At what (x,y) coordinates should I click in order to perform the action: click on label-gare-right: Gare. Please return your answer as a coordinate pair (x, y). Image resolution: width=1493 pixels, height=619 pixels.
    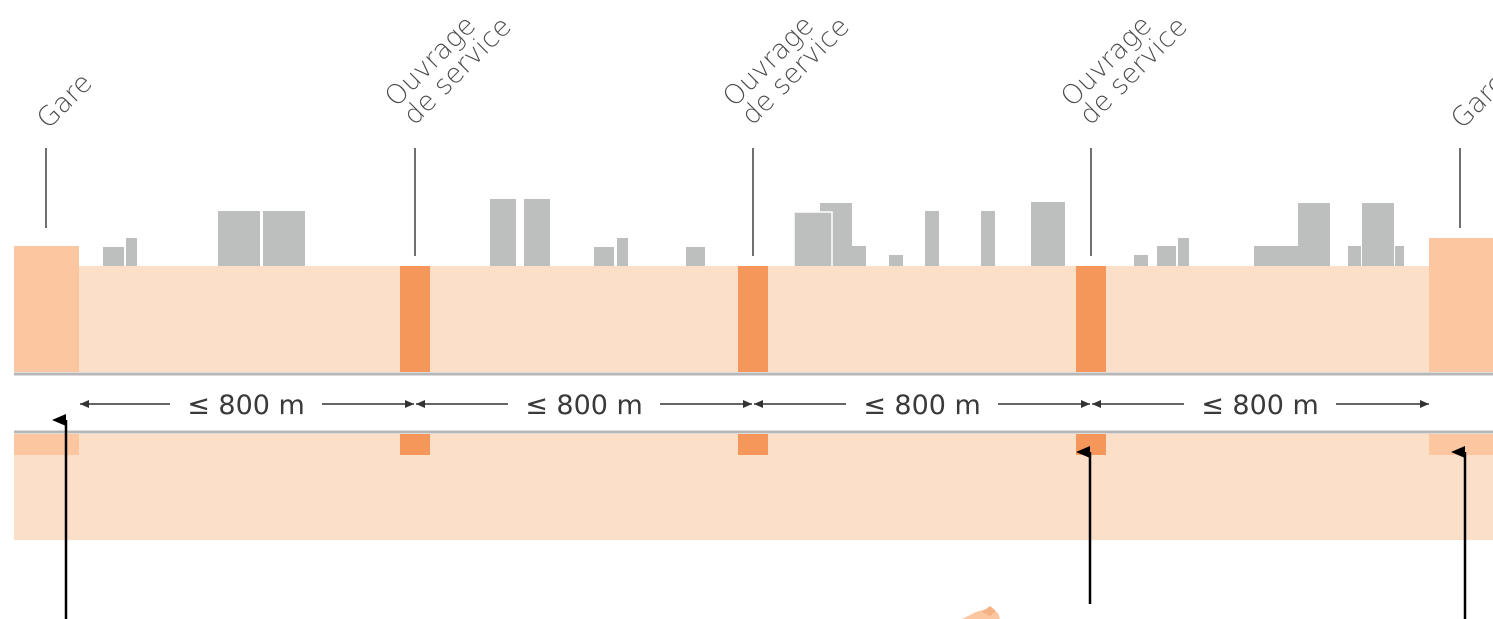
    Looking at the image, I should click on (1469, 101).